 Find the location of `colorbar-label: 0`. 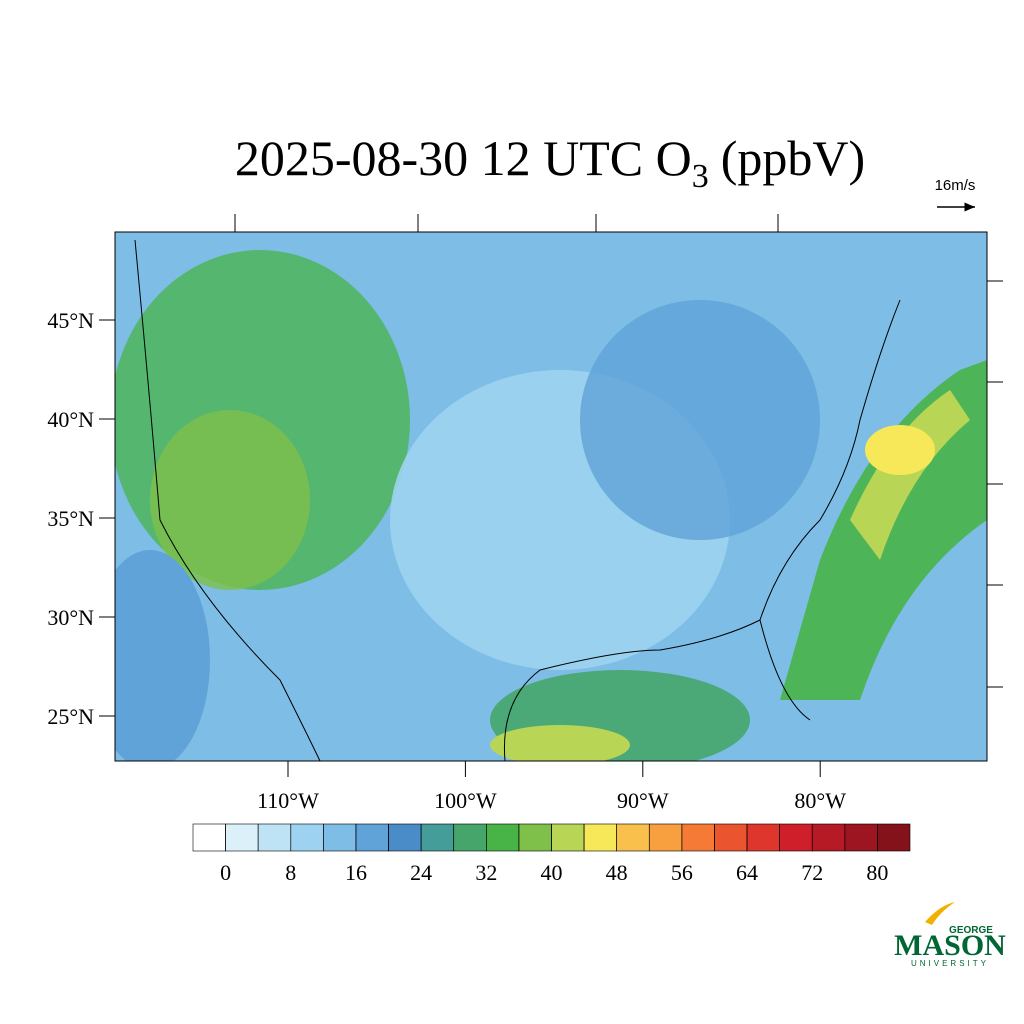

colorbar-label: 0 is located at coordinates (225, 872).